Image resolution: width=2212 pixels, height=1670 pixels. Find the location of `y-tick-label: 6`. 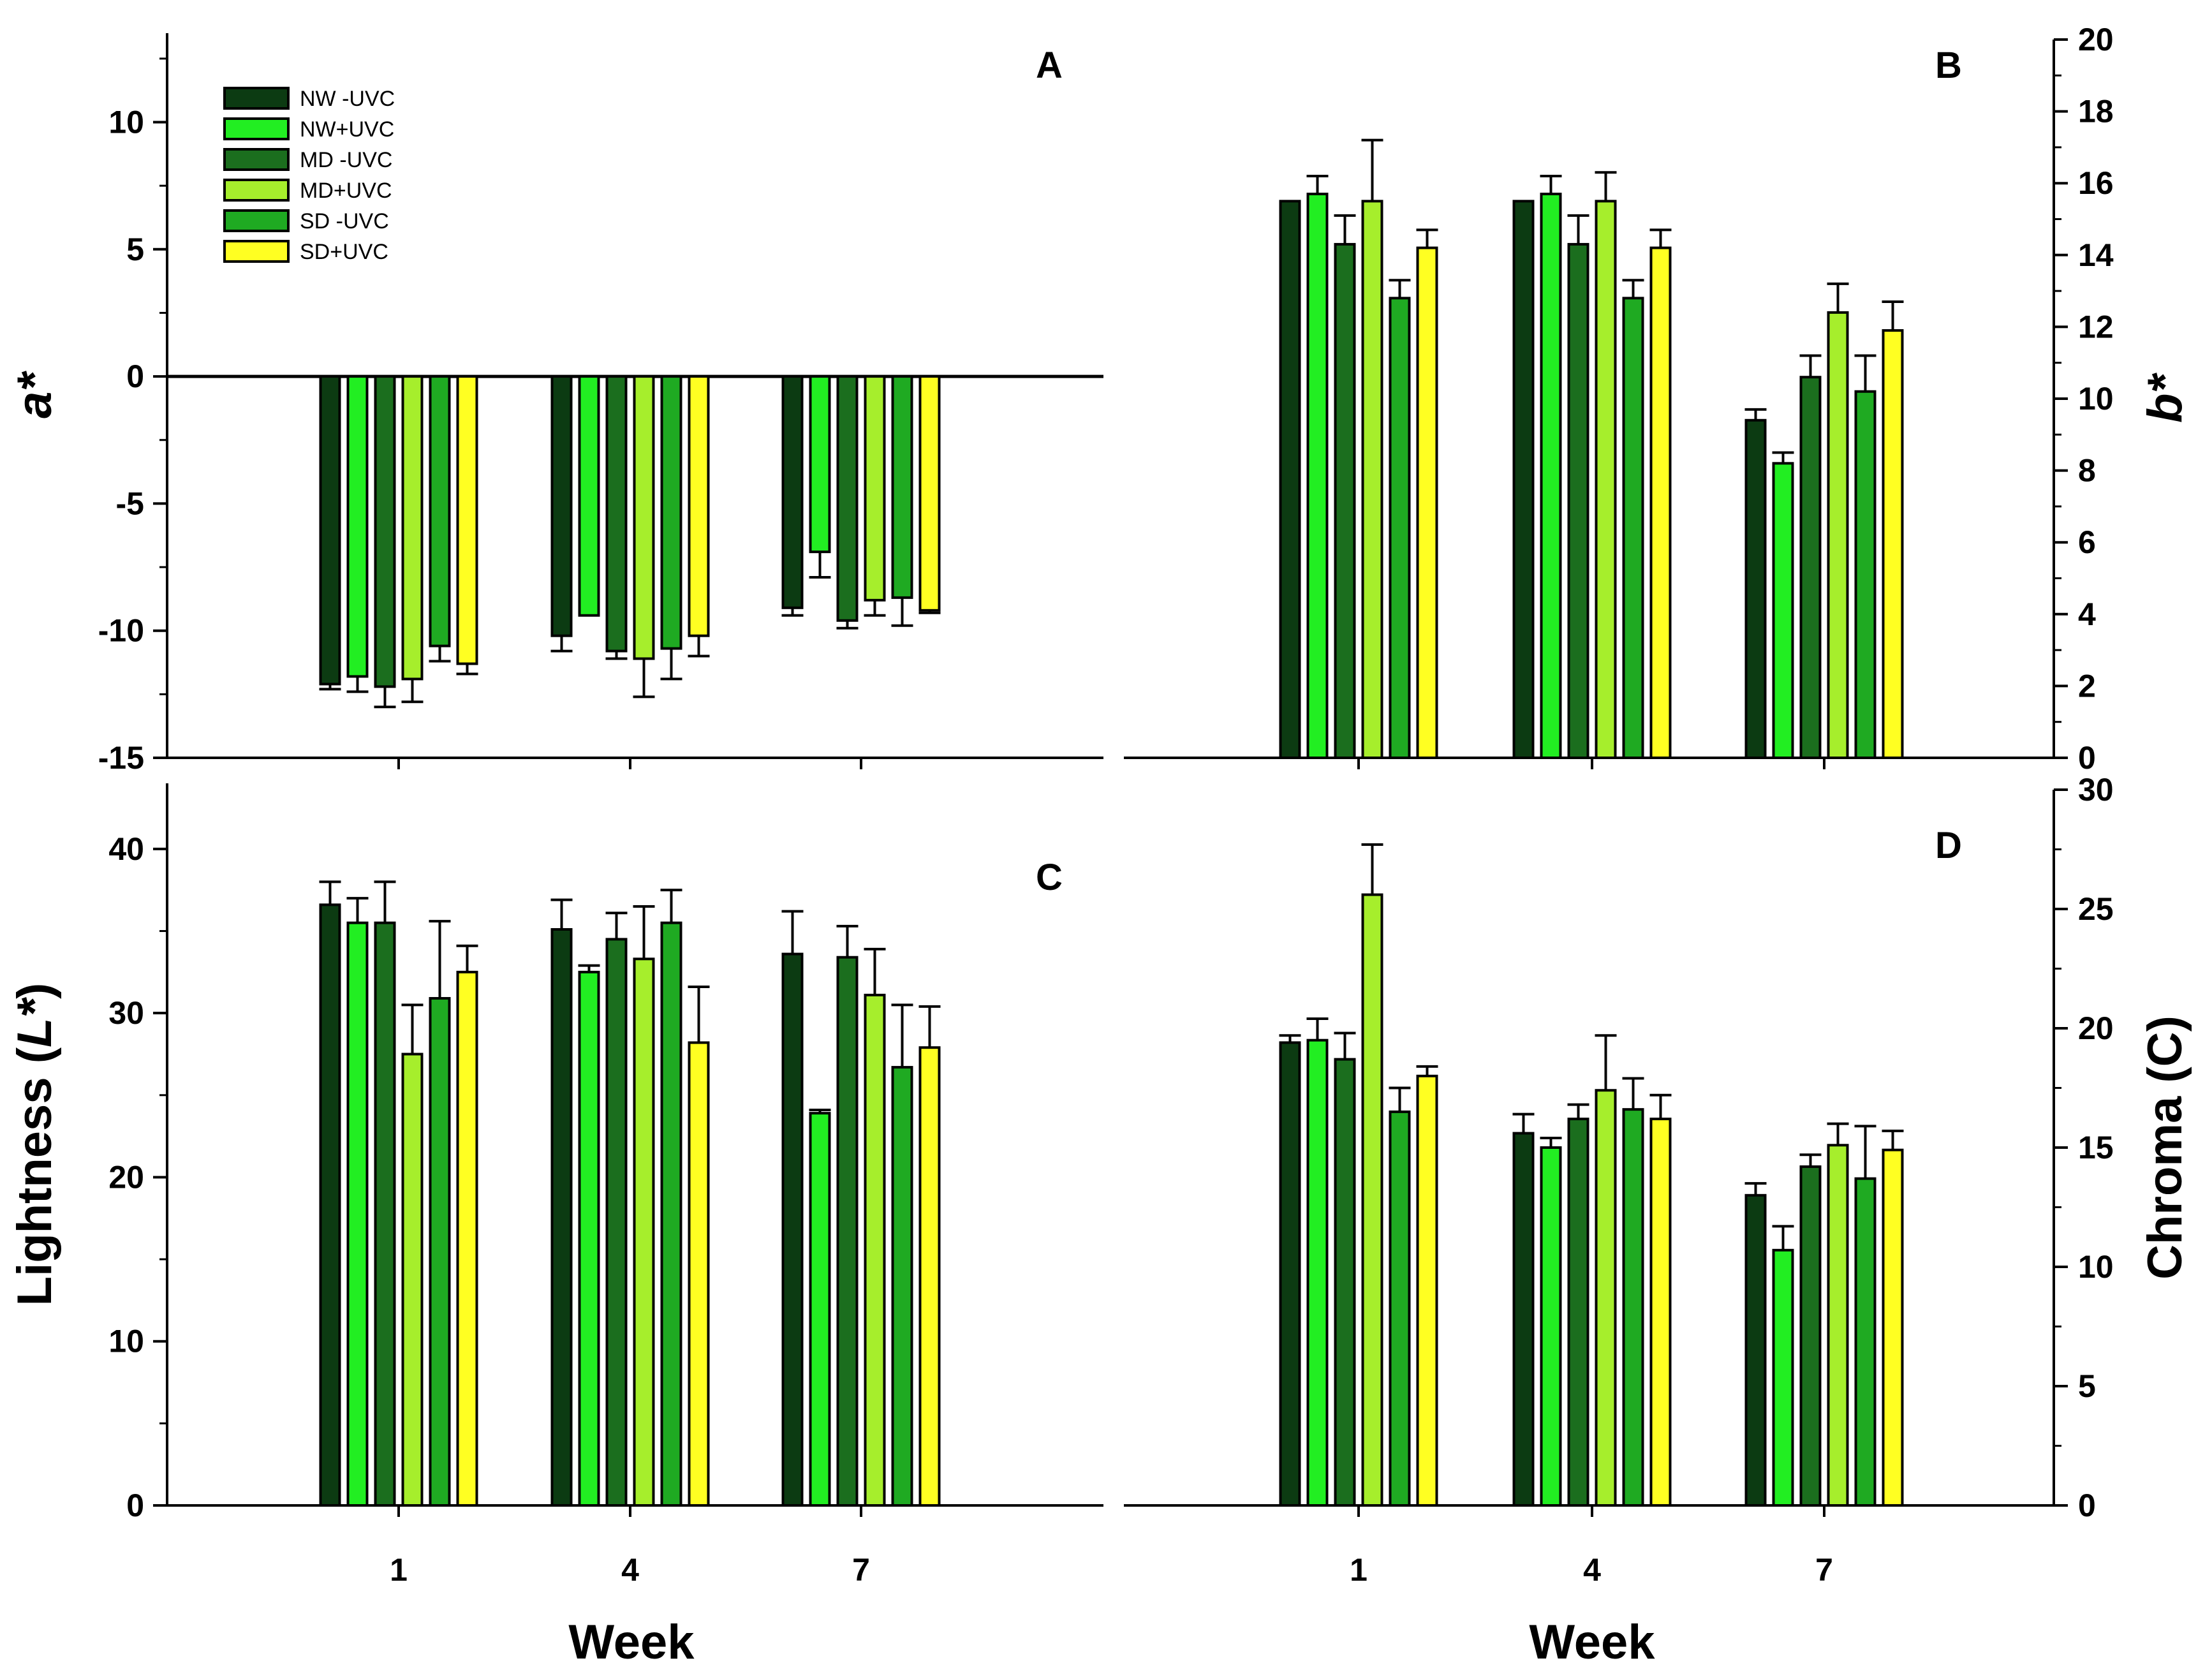

y-tick-label: 6 is located at coordinates (2087, 542).